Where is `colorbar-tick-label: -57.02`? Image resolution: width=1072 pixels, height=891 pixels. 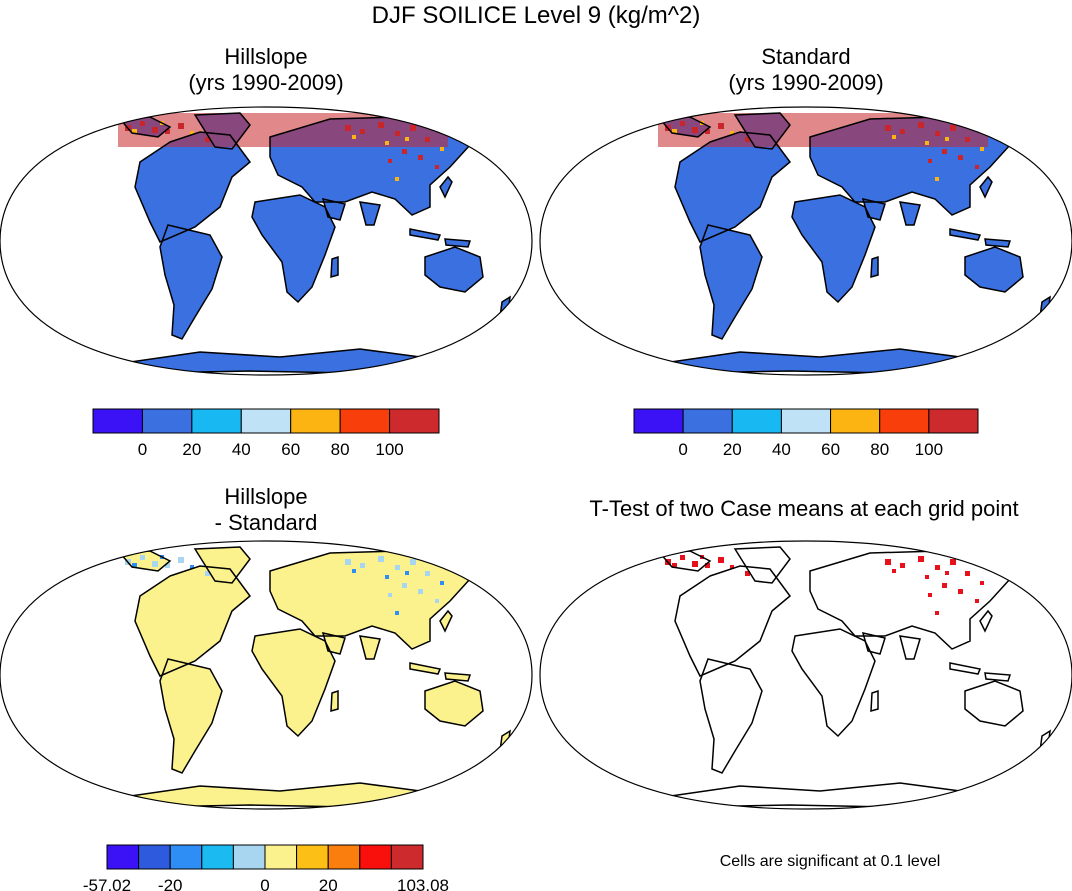 colorbar-tick-label: -57.02 is located at coordinates (107, 883).